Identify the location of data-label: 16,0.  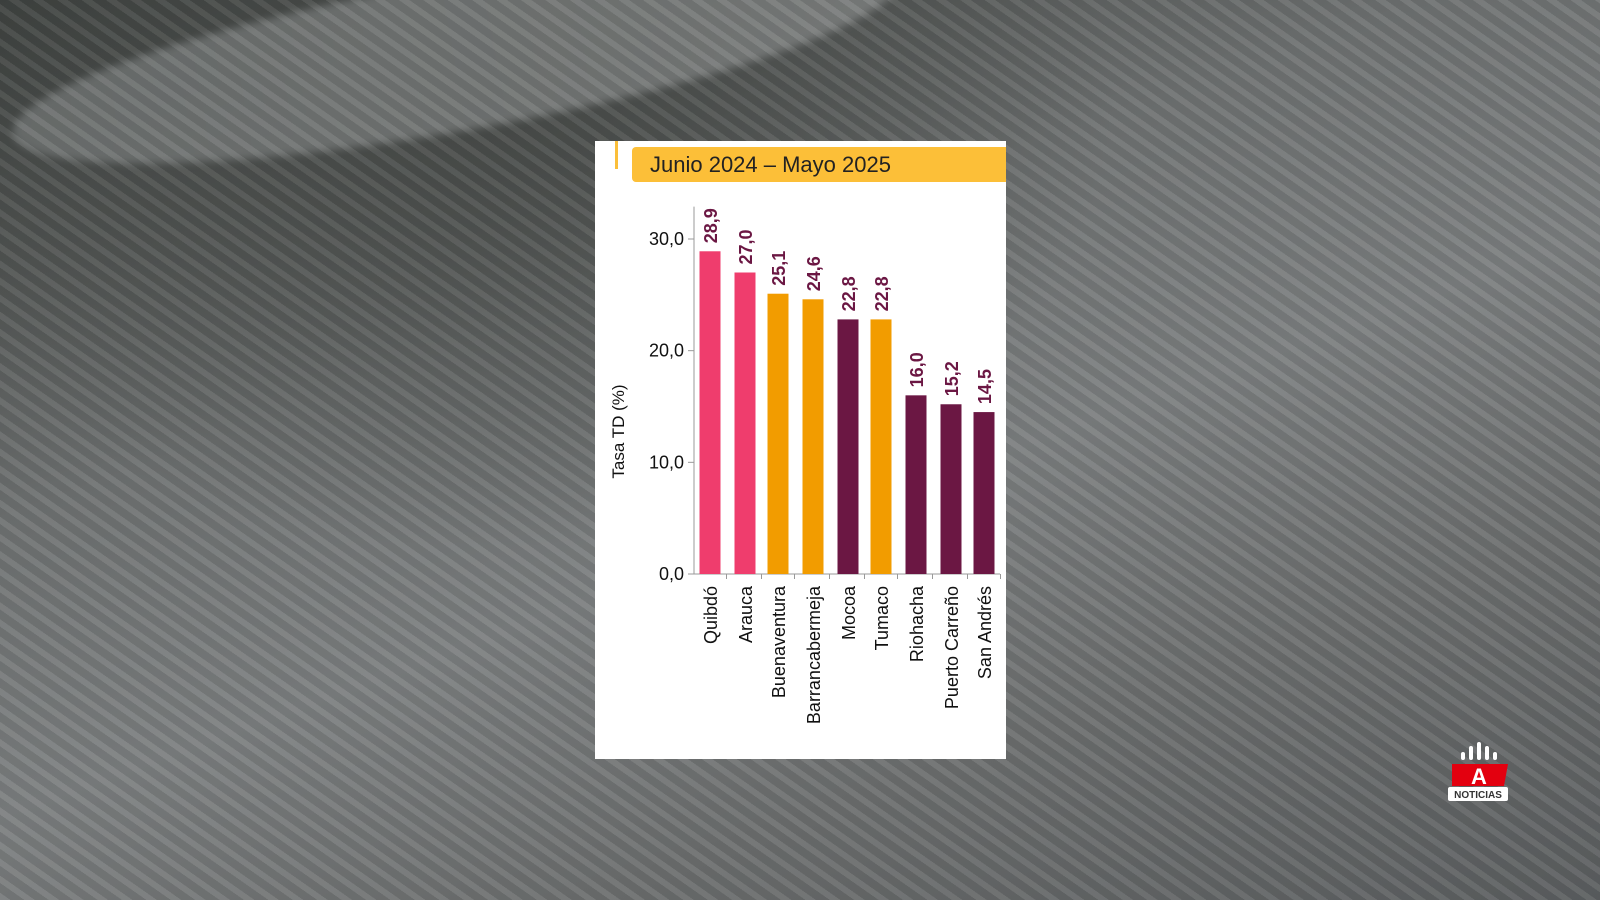
(917, 369).